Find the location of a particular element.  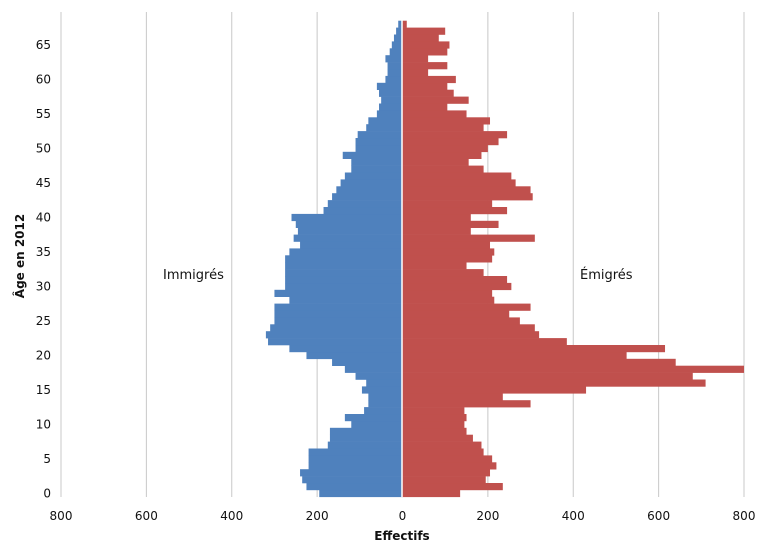

y-tick-label: 5 is located at coordinates (47, 459).